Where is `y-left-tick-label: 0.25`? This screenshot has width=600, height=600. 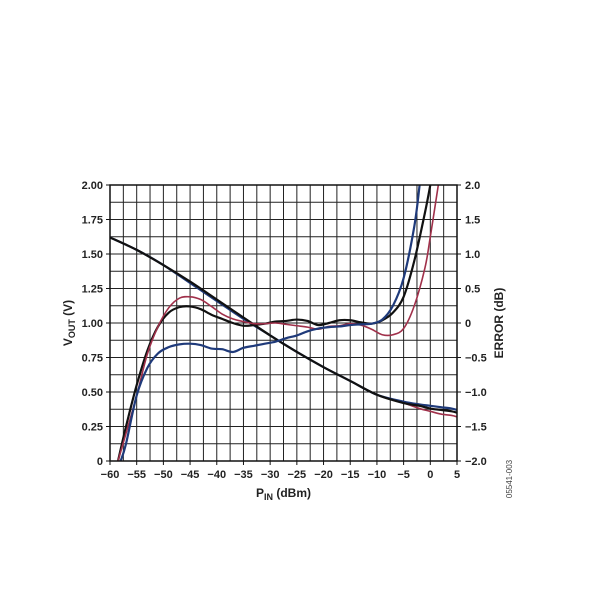 y-left-tick-label: 0.25 is located at coordinates (92, 428).